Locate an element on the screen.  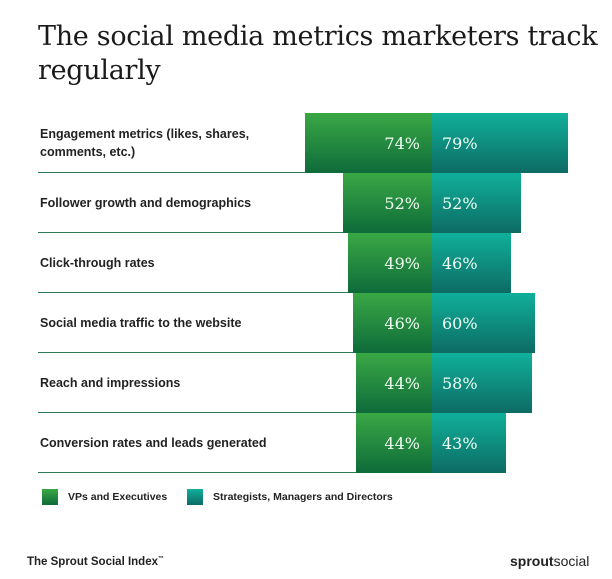
bar-vps-executives: 49% is located at coordinates (389, 263).